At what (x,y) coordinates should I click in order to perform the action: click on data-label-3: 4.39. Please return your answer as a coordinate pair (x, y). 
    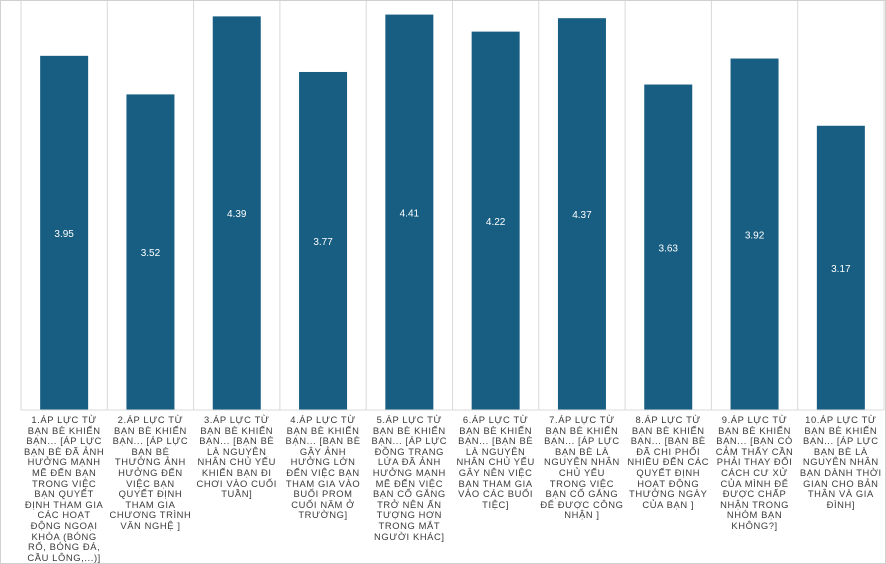
    Looking at the image, I should click on (237, 214).